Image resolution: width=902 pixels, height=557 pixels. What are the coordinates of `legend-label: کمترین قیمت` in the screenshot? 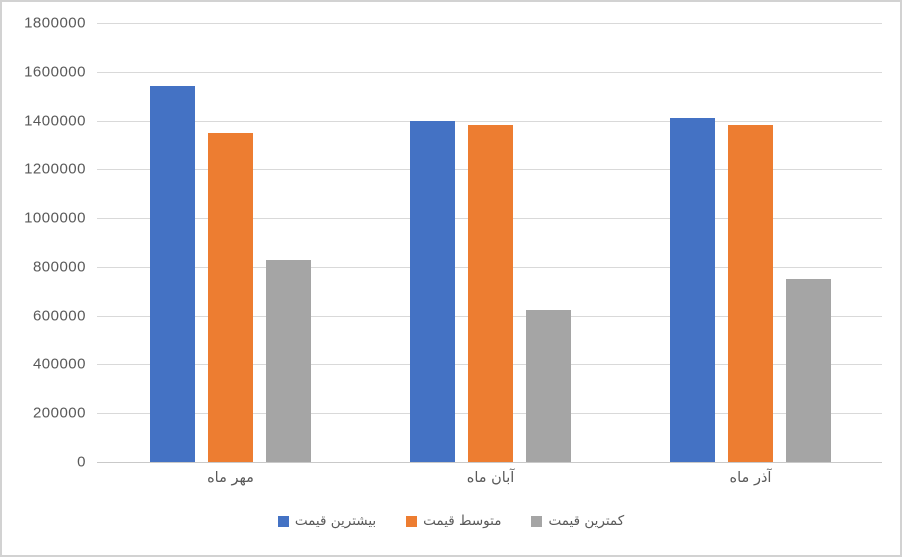 It's located at (586, 521).